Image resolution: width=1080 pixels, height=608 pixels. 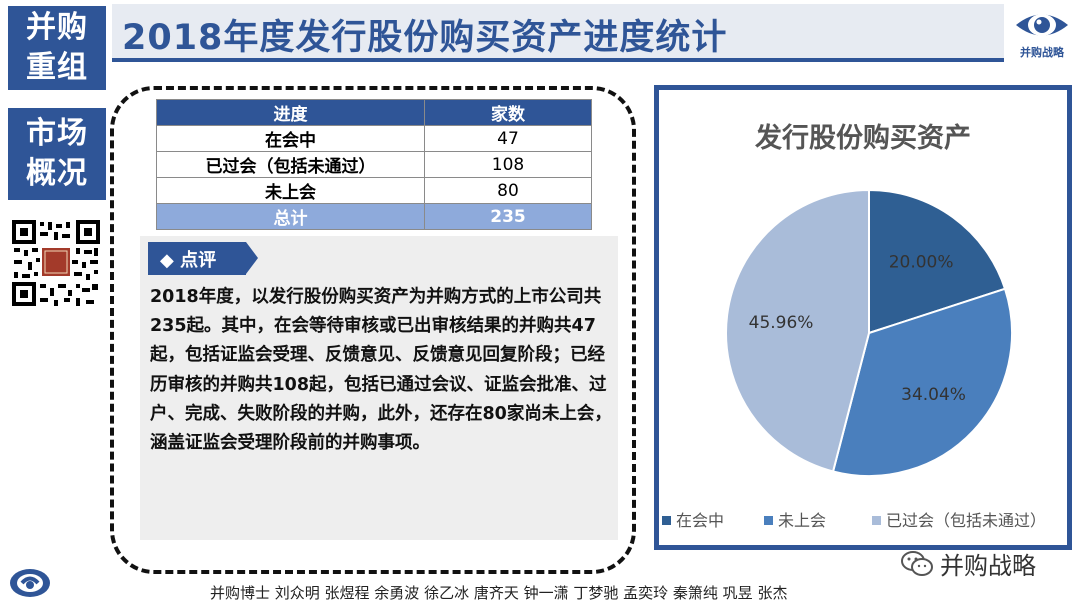 I want to click on wechat-label: 并购战略, so click(x=988, y=566).